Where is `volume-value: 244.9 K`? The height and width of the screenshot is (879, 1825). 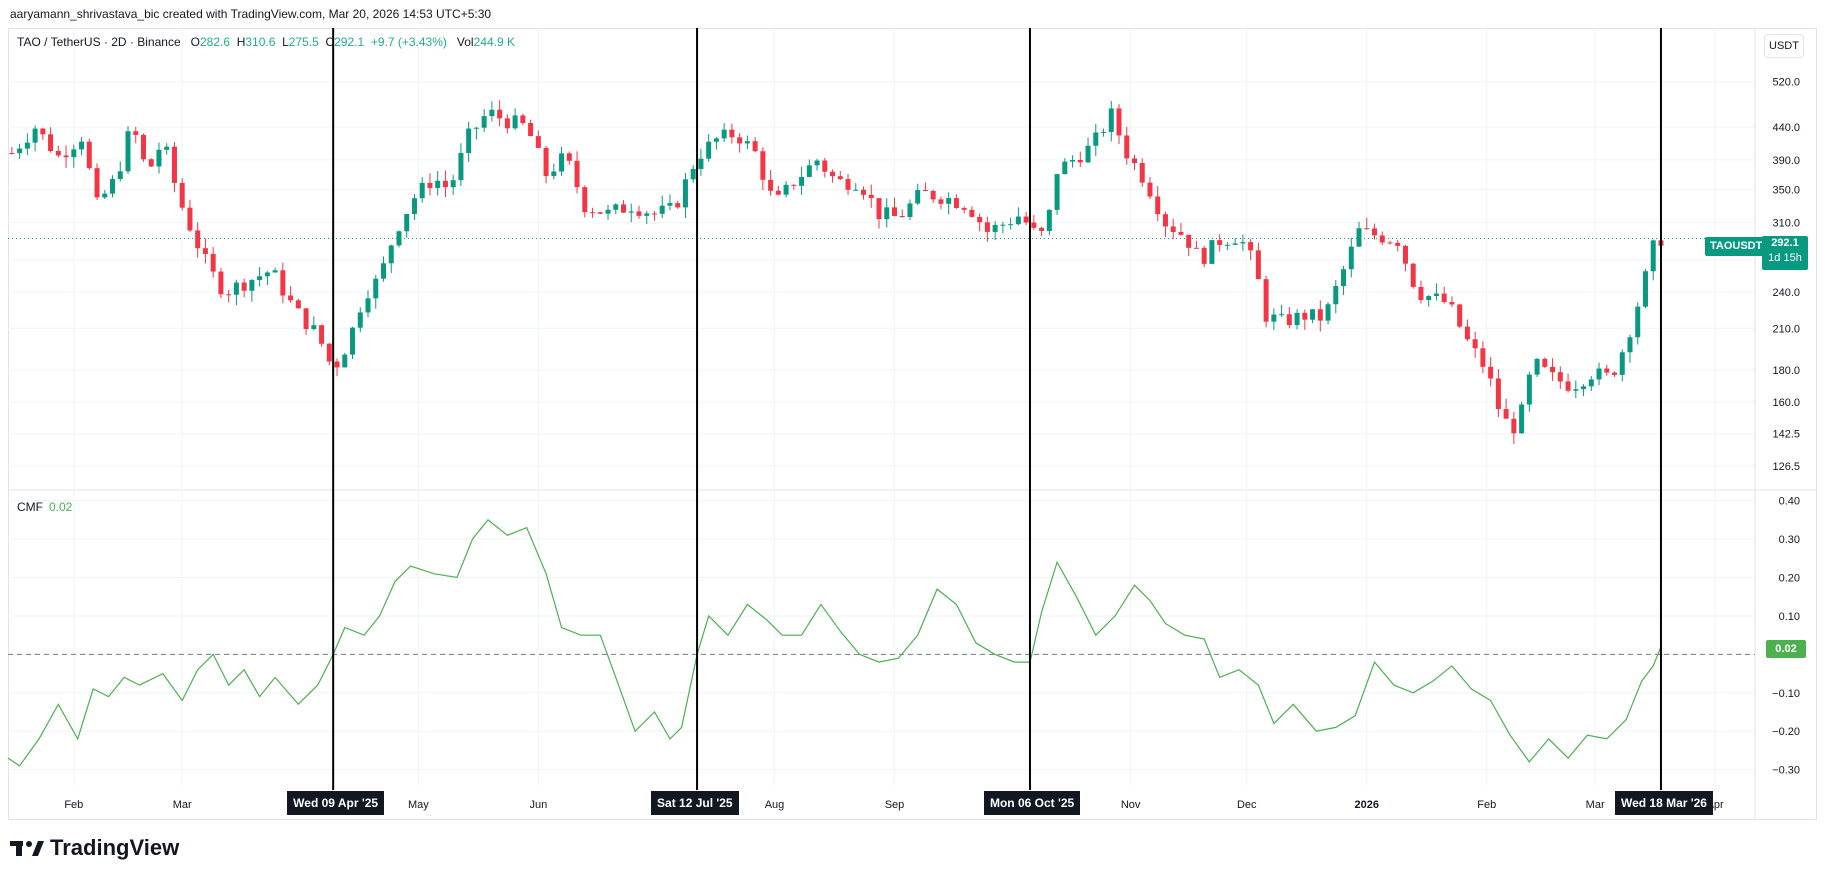 volume-value: 244.9 K is located at coordinates (494, 42).